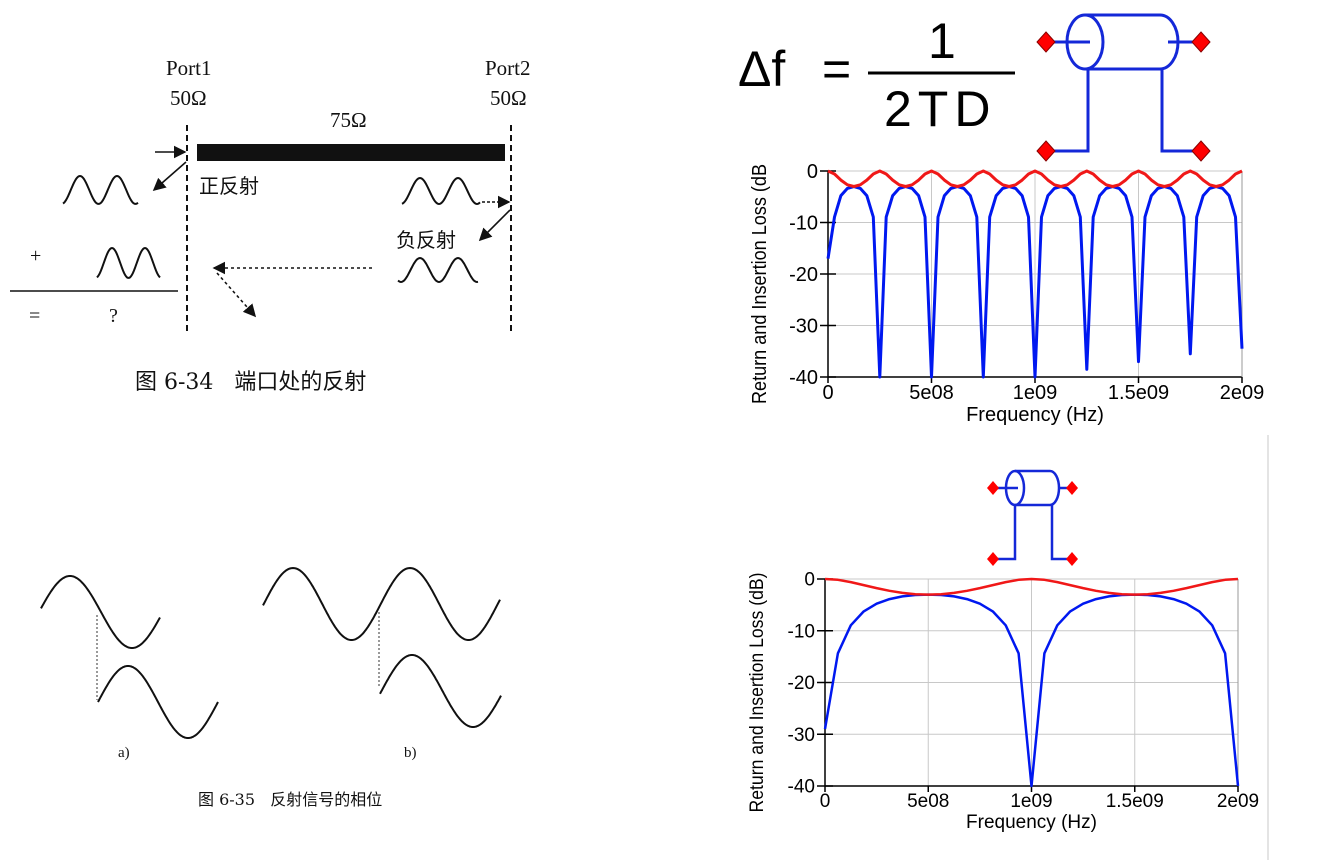 This screenshot has width=1333, height=867. Describe the element at coordinates (229, 186) in the screenshot. I see `positive-reflection-label: 正反射` at that location.